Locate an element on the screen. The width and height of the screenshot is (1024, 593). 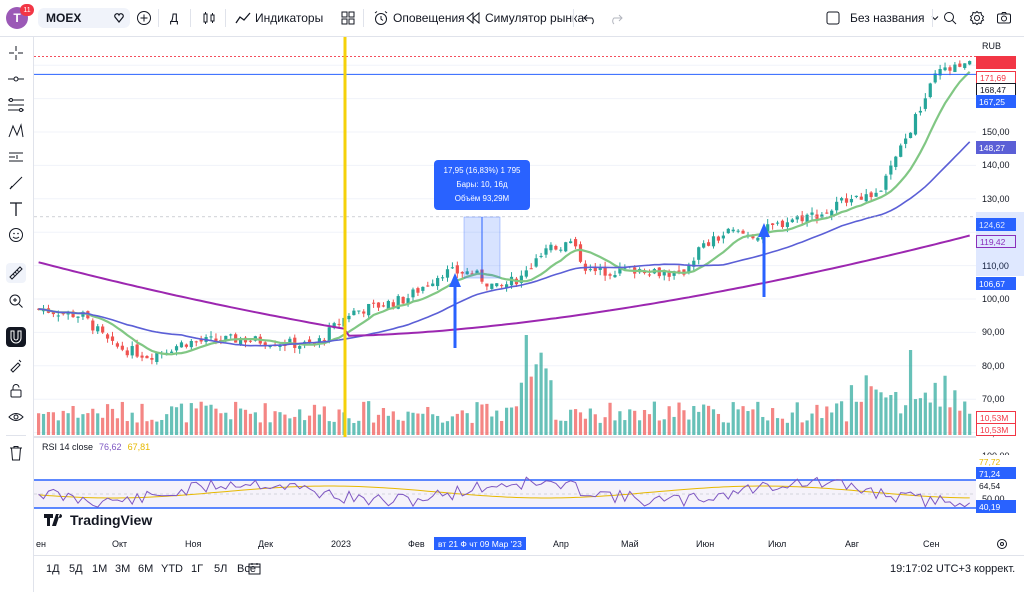
timeframe-button: 1М is located at coordinates (100, 569).